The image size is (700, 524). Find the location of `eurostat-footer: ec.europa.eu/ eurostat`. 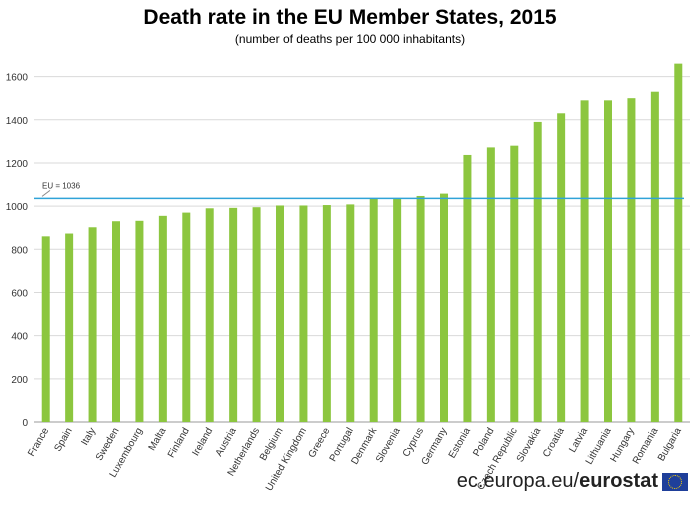

eurostat-footer: ec.europa.eu/ eurostat is located at coordinates (572, 481).